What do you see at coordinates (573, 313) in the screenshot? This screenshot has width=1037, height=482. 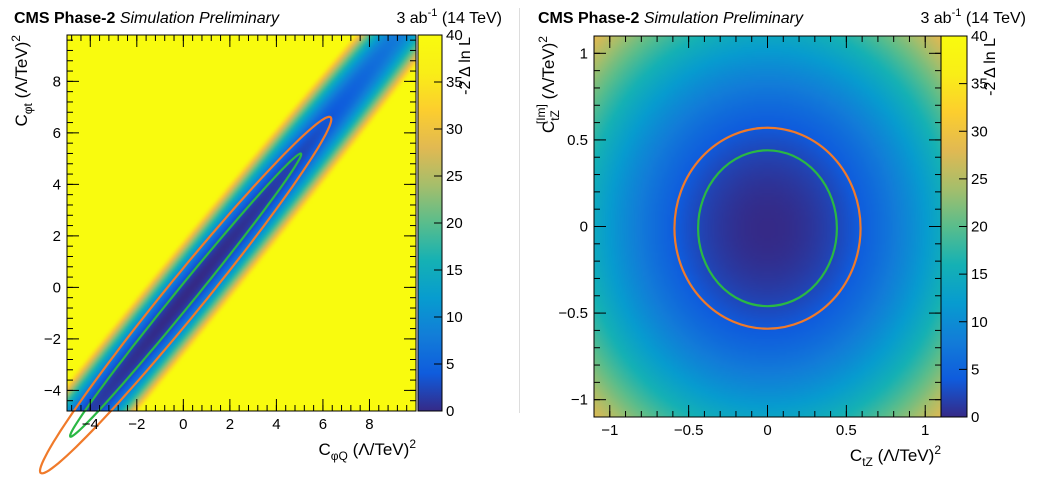 I see `y-tick-label: −0.5` at bounding box center [573, 313].